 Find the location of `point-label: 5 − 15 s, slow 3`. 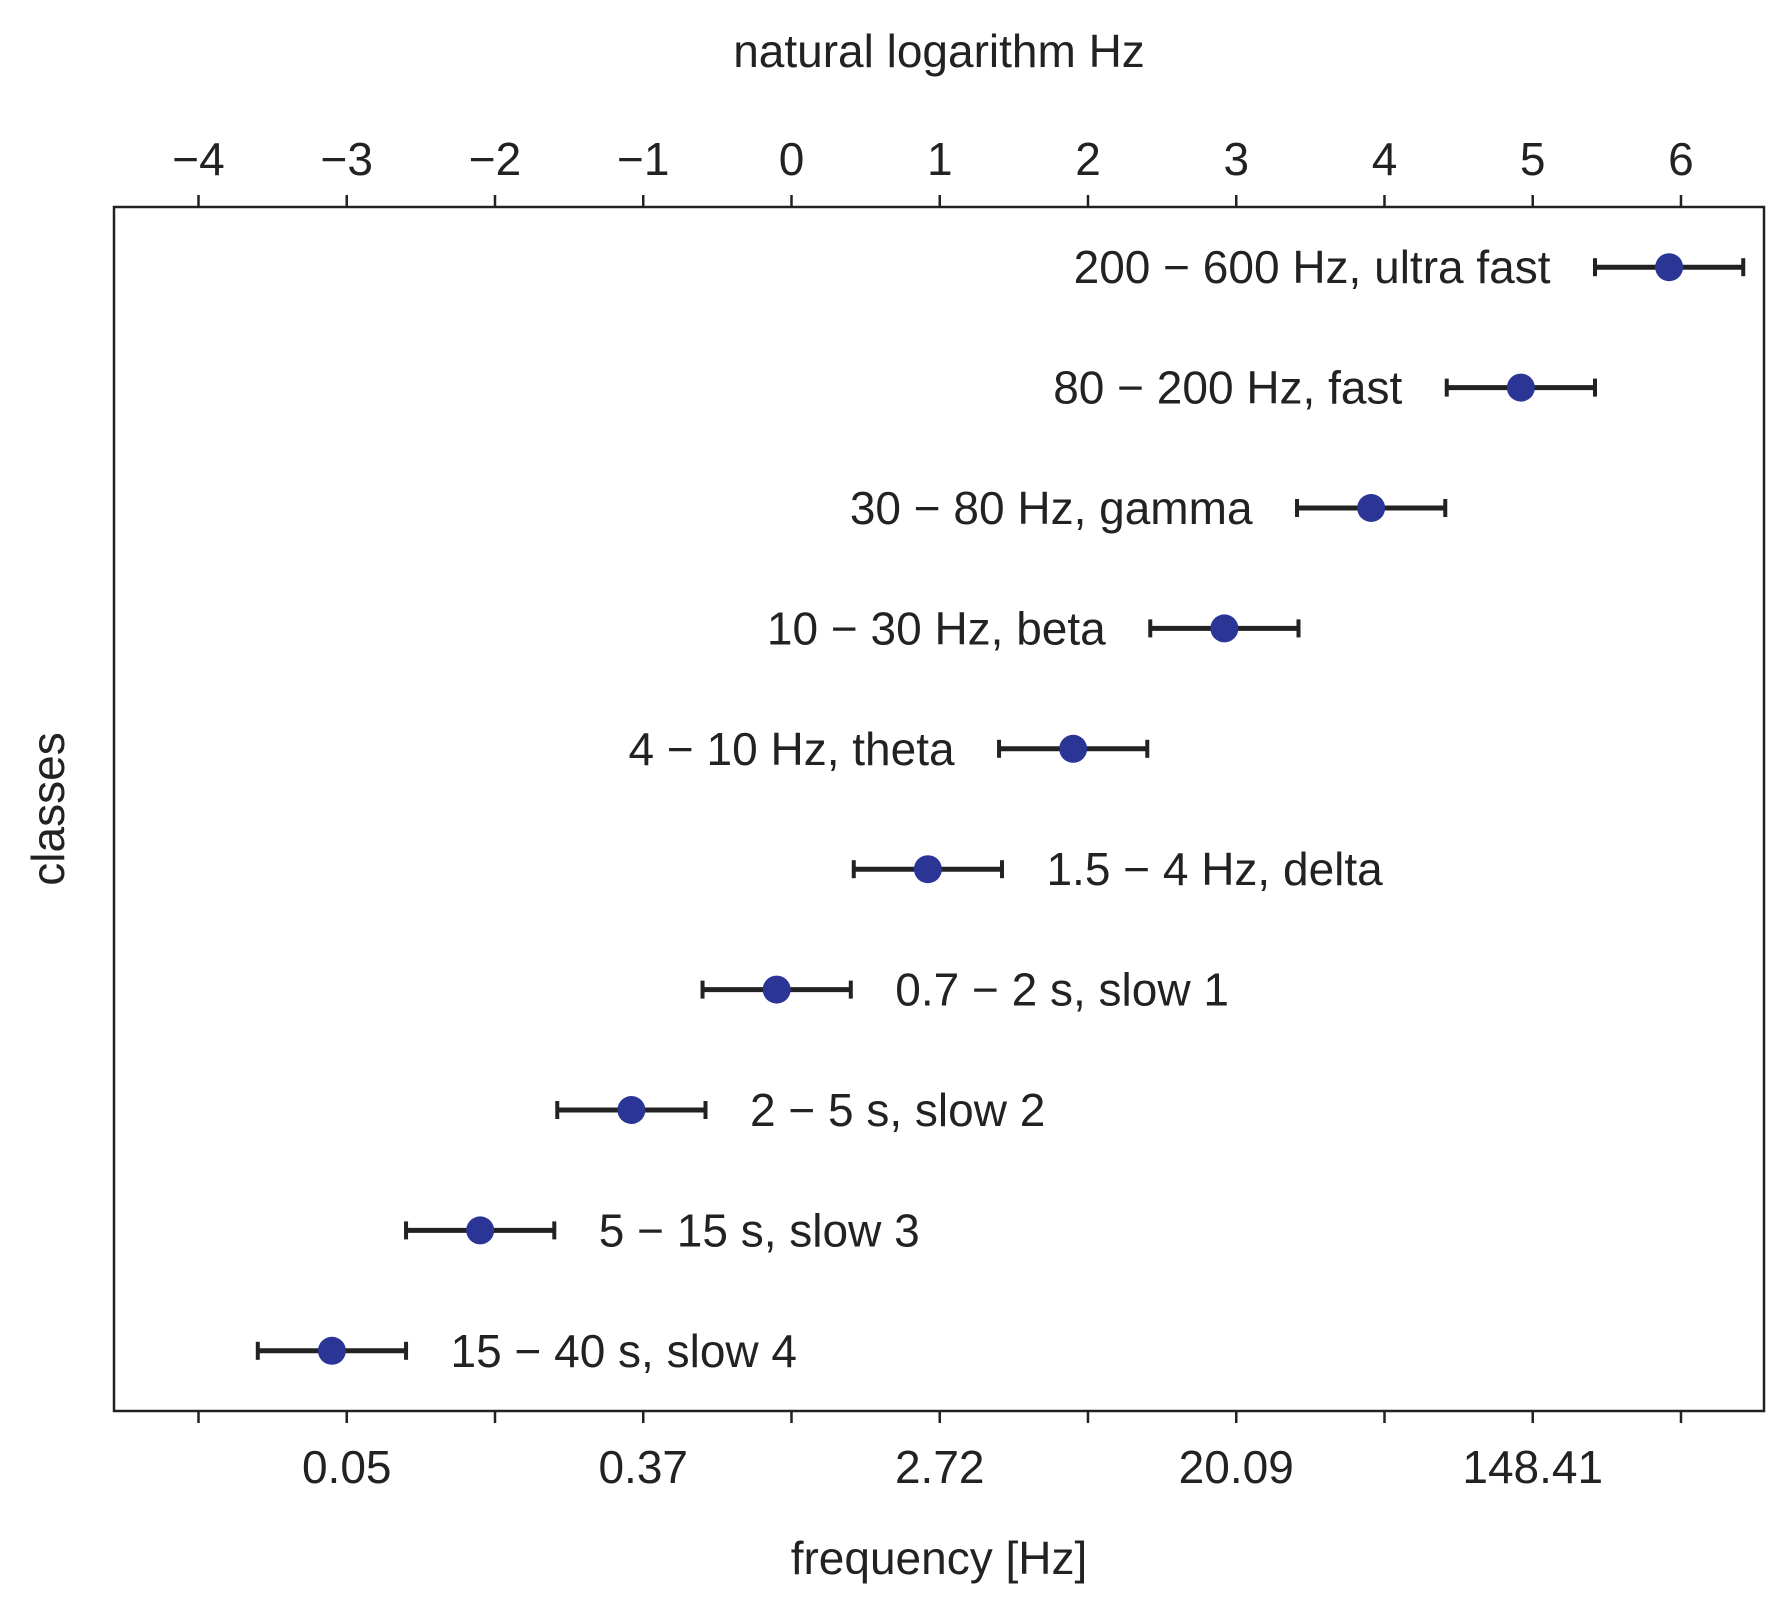

point-label: 5 − 15 s, slow 3 is located at coordinates (759, 1230).